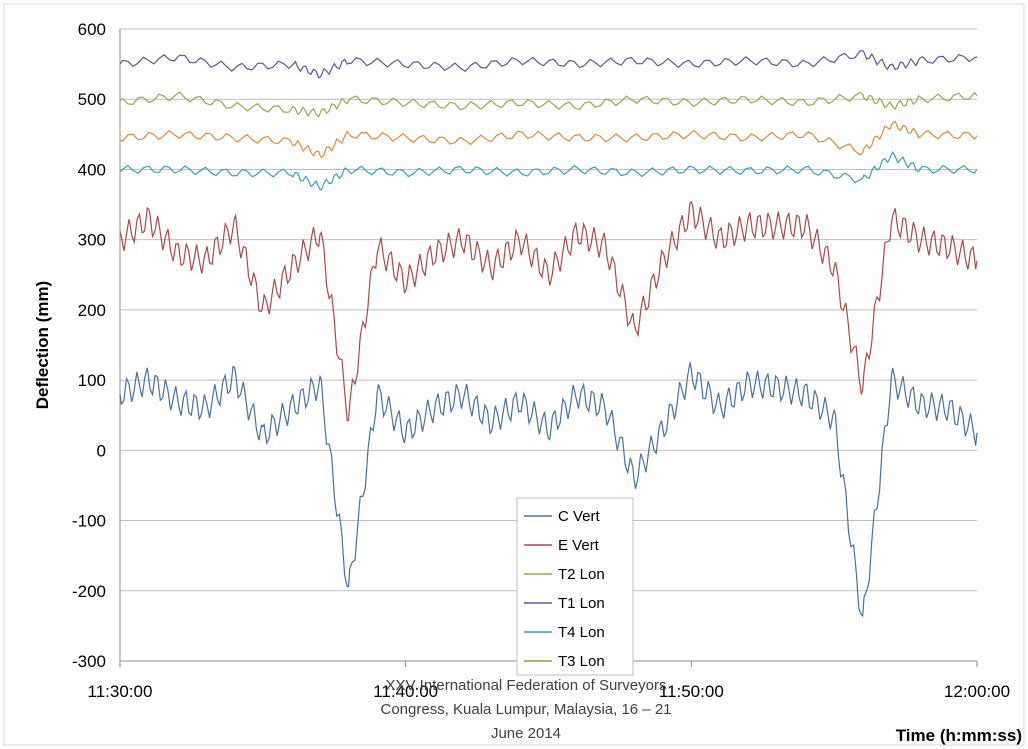 The height and width of the screenshot is (749, 1028). Describe the element at coordinates (42, 345) in the screenshot. I see `y-axis-title: Deflection (mm)` at that location.